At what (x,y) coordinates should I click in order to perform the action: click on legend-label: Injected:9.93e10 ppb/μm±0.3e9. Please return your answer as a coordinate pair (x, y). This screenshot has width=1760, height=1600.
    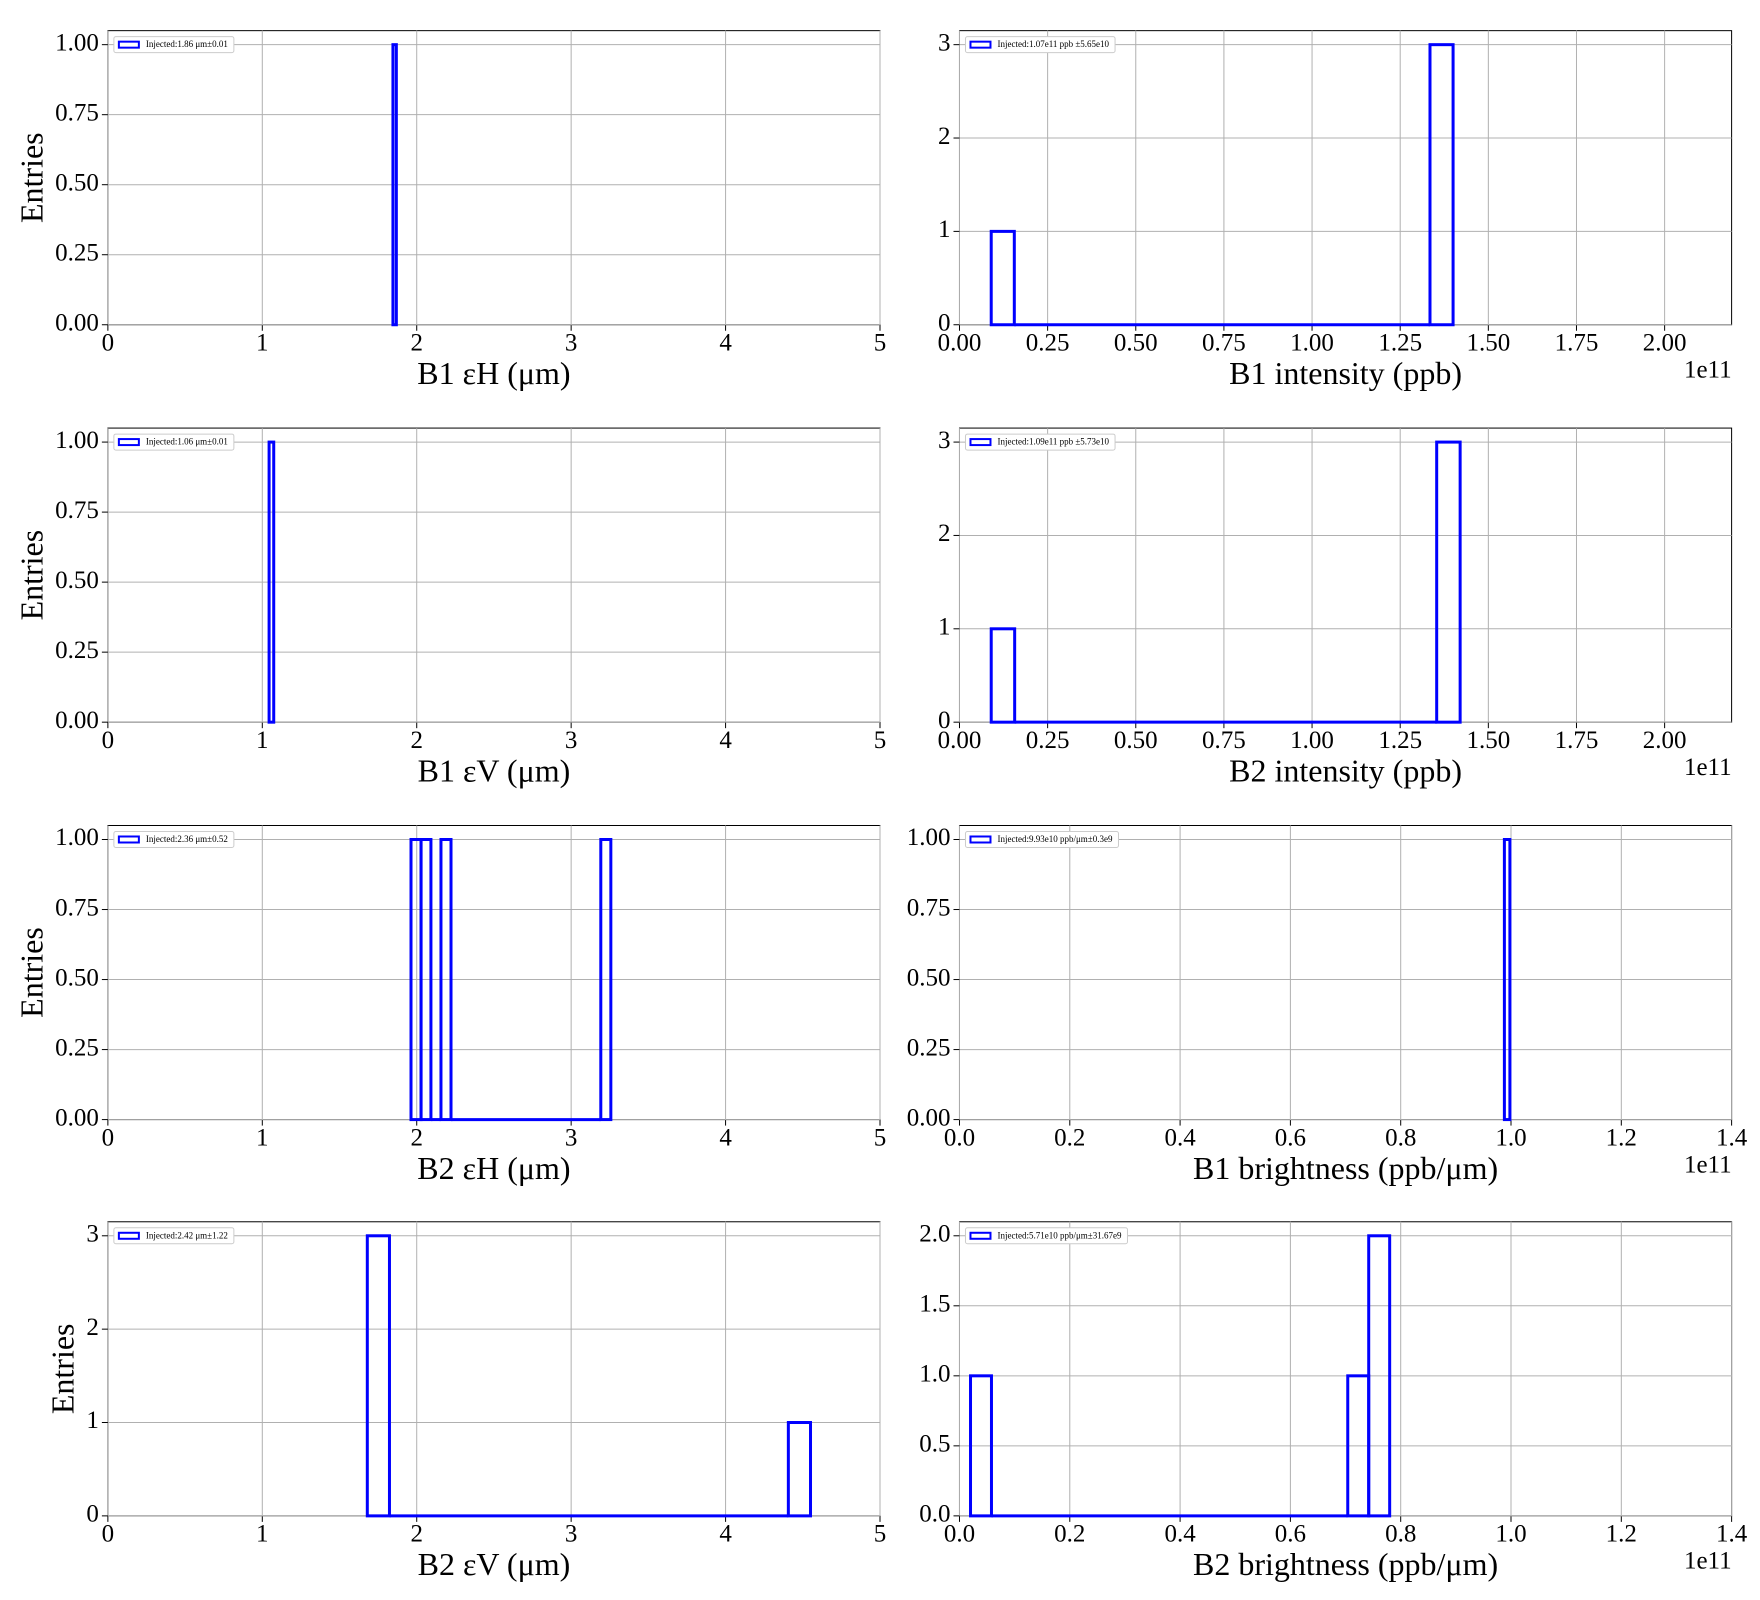
    Looking at the image, I should click on (1054, 839).